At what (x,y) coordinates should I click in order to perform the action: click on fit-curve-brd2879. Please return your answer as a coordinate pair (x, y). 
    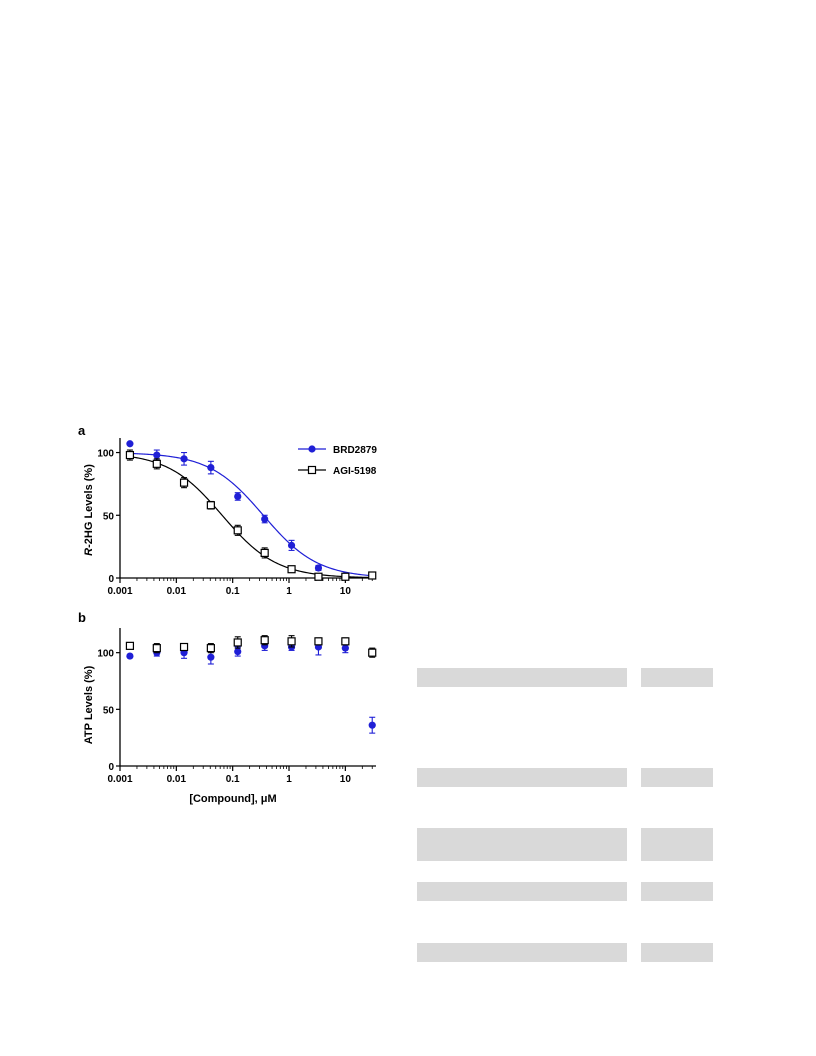
    Looking at the image, I should click on (253, 514).